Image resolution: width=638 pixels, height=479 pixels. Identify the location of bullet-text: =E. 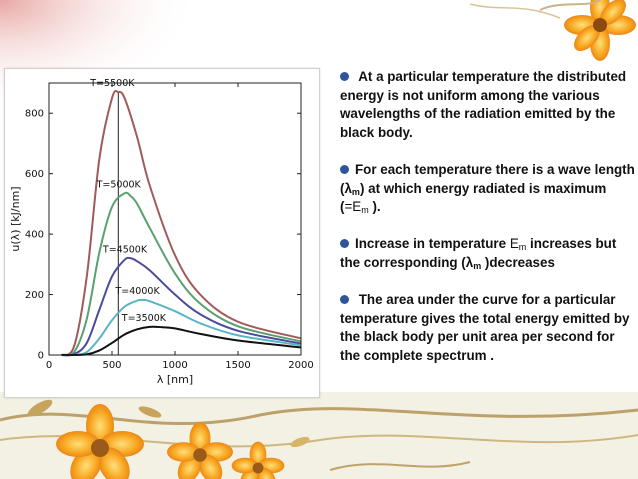
(353, 207).